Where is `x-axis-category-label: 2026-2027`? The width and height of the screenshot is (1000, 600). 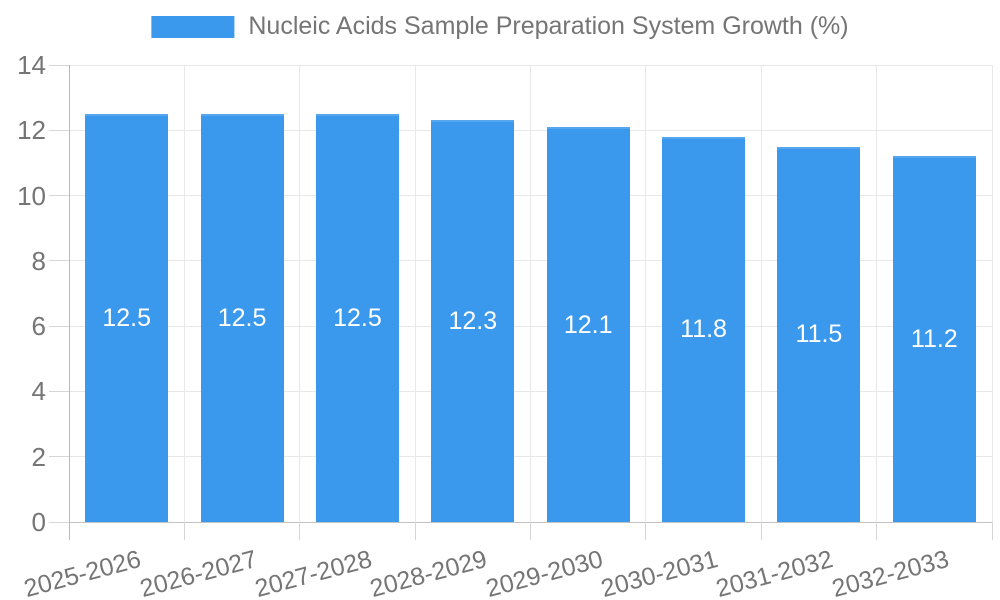 x-axis-category-label: 2026-2027 is located at coordinates (198, 572).